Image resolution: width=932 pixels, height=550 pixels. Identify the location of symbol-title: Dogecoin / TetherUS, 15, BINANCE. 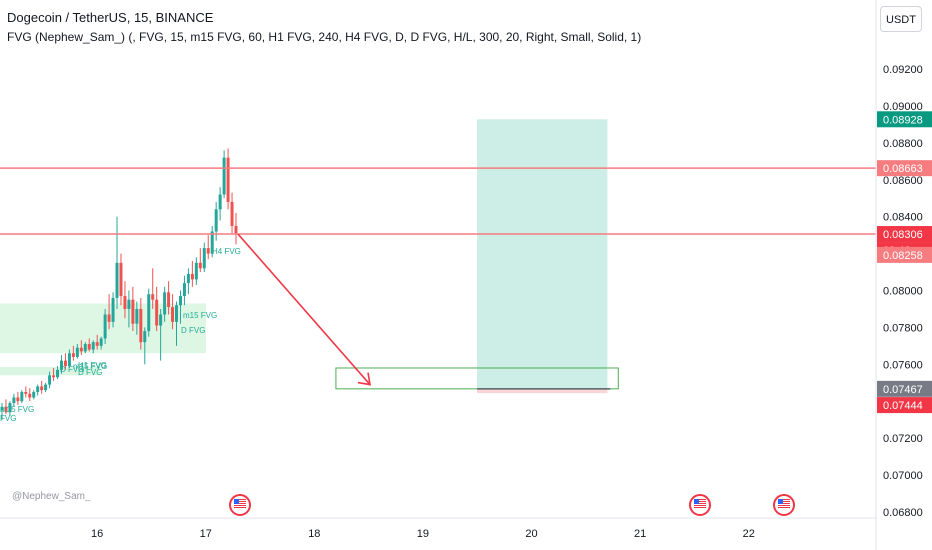
(110, 17).